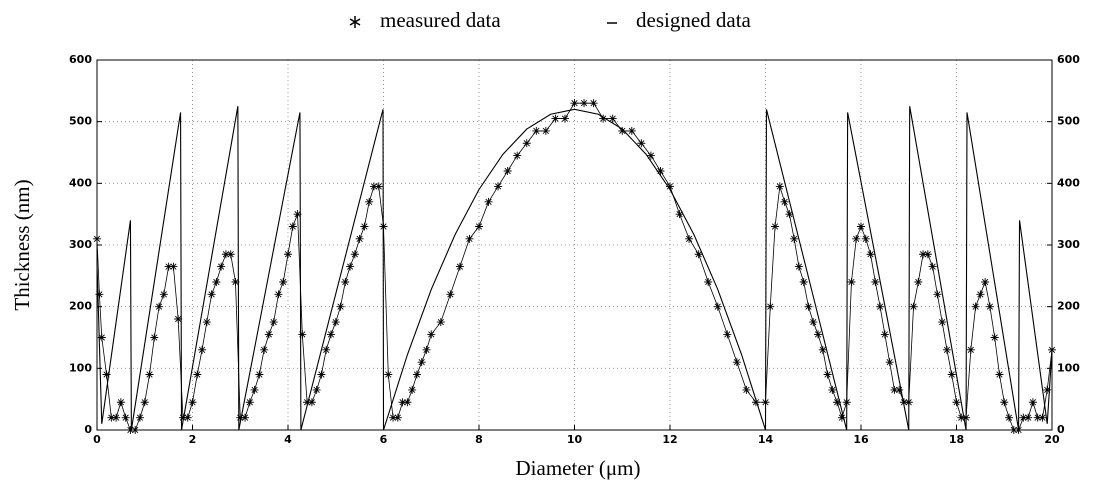 The image size is (1105, 487). What do you see at coordinates (384, 439) in the screenshot?
I see `x-tick-label: 6` at bounding box center [384, 439].